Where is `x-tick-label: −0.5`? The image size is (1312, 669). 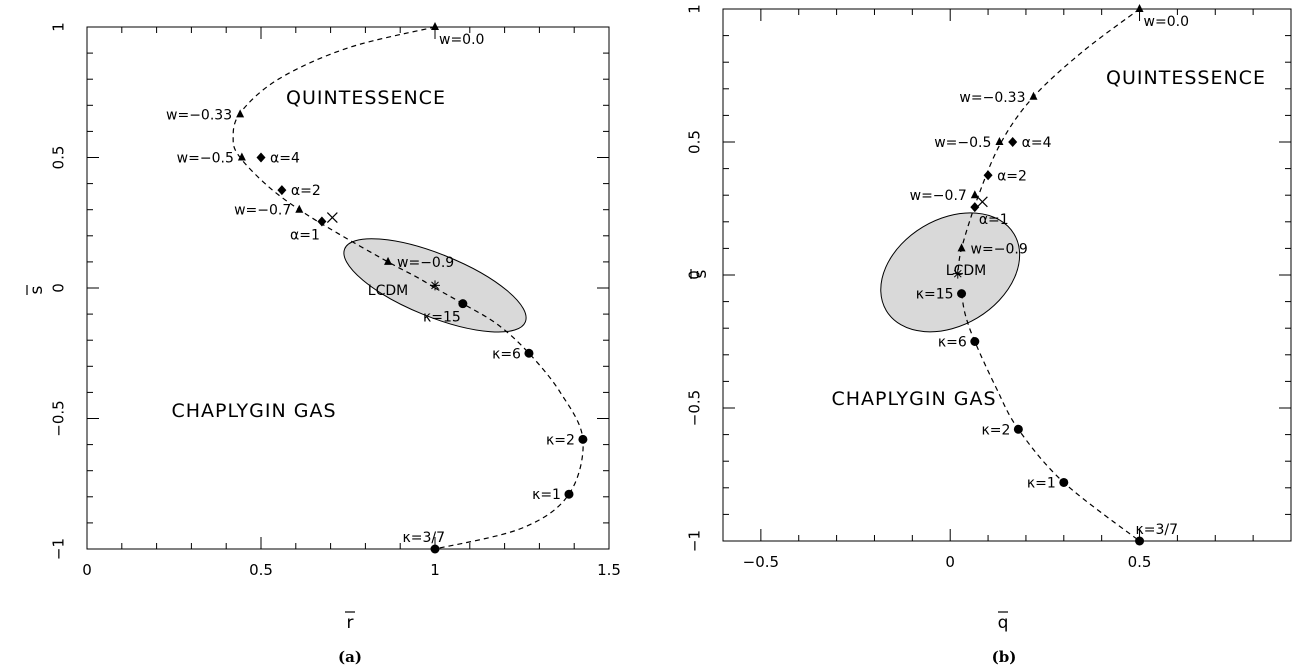 x-tick-label: −0.5 is located at coordinates (761, 562).